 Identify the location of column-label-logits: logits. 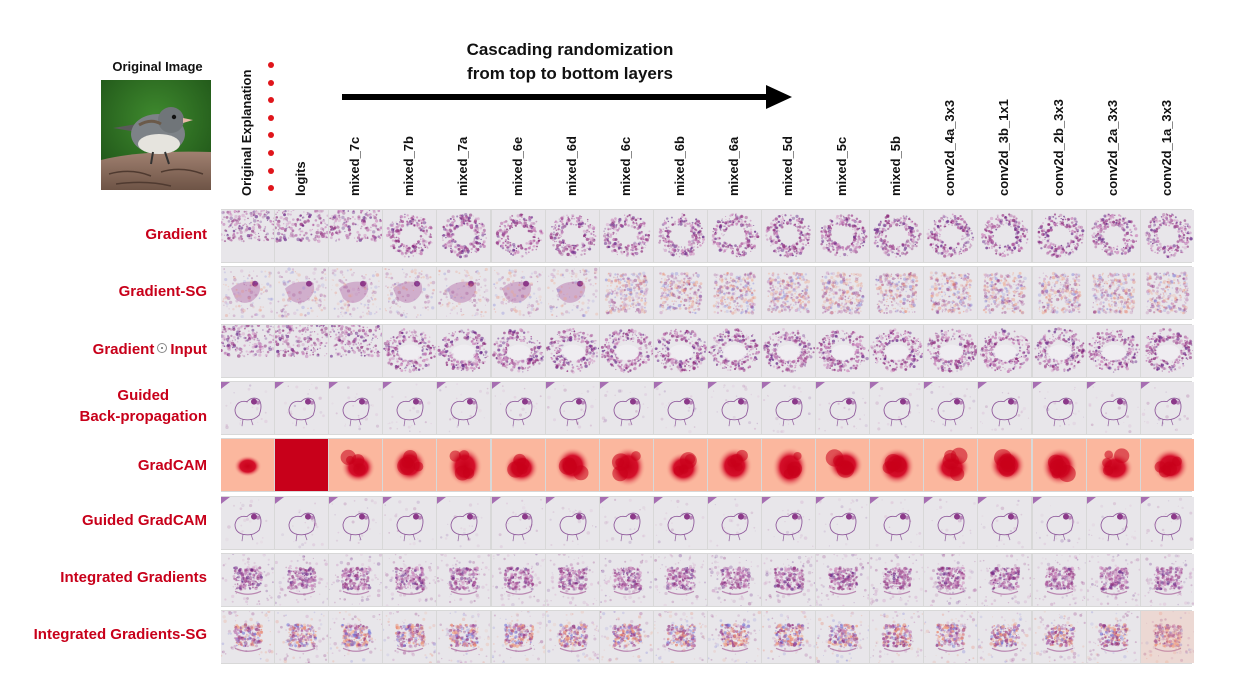
(300, 178).